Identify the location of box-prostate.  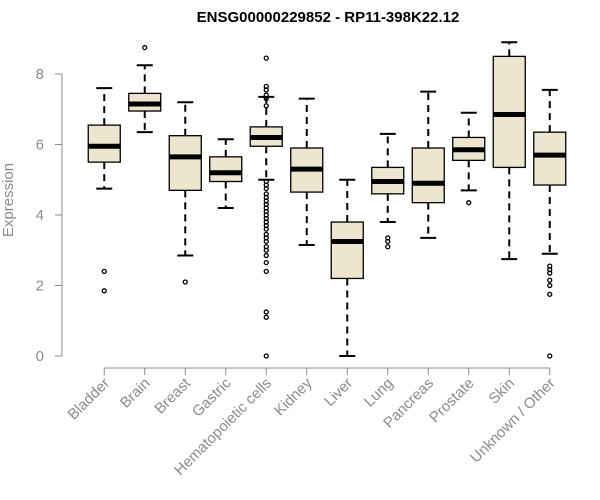
(469, 158).